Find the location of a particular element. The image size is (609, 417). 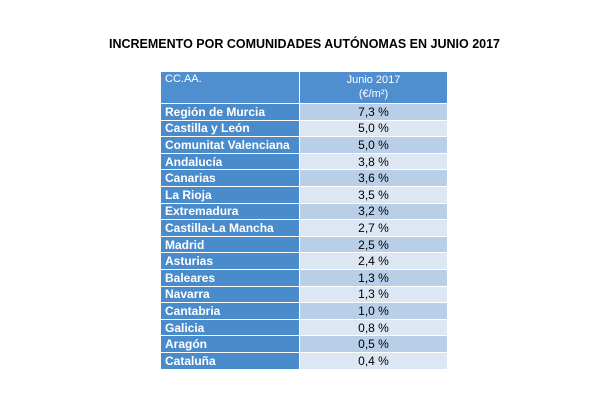

table-row: Extremadura 3,2 % is located at coordinates (304, 211).